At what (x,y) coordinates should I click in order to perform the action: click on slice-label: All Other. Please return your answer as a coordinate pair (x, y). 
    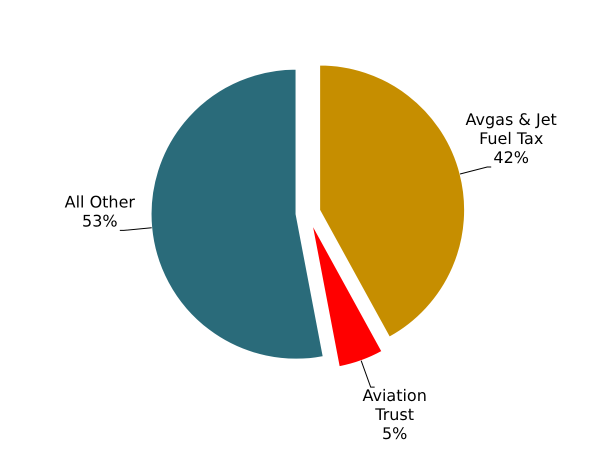
    Looking at the image, I should click on (100, 202).